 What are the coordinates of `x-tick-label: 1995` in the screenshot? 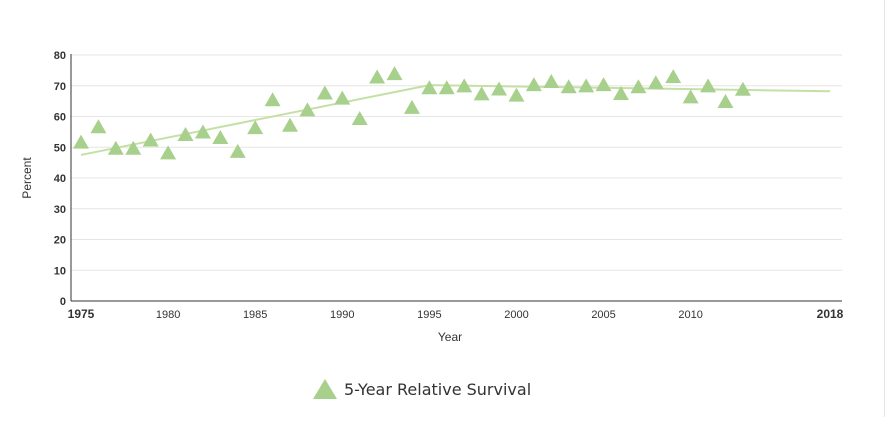 It's located at (429, 315).